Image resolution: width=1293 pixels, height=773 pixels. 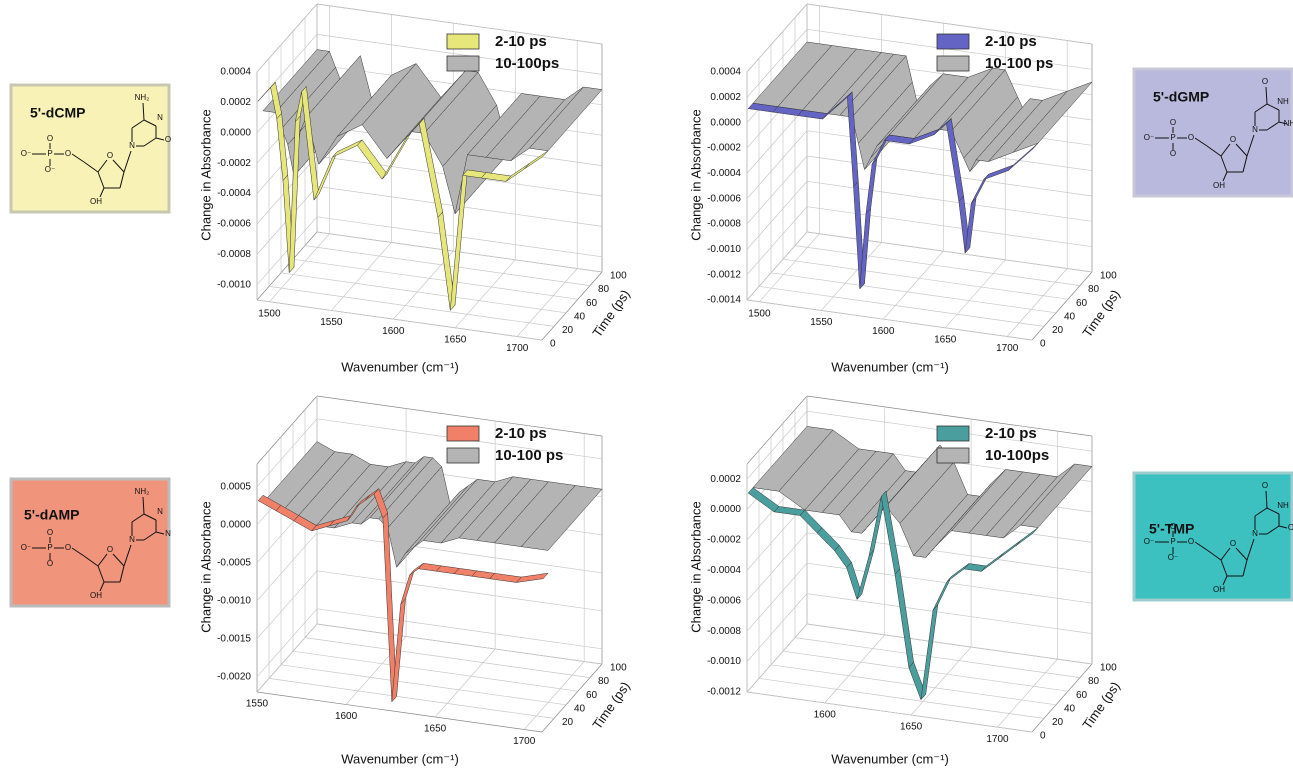 What do you see at coordinates (724, 692) in the screenshot?
I see `y-tick-label: -0.0012` at bounding box center [724, 692].